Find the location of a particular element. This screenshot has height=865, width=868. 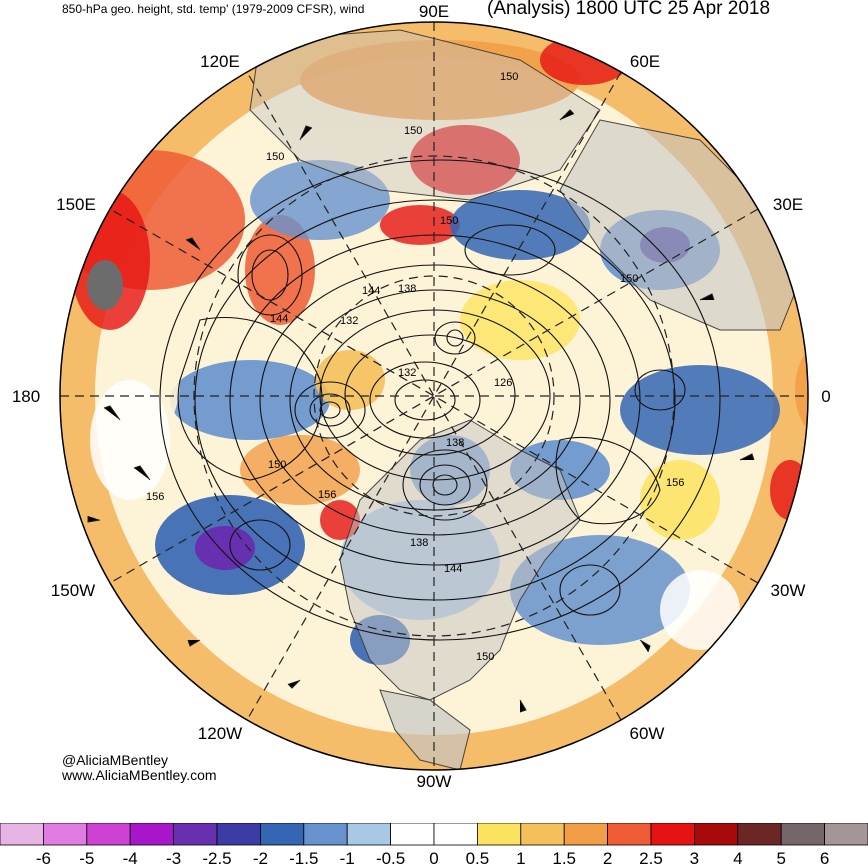

colorbar-tick-label: 4 is located at coordinates (737, 857).